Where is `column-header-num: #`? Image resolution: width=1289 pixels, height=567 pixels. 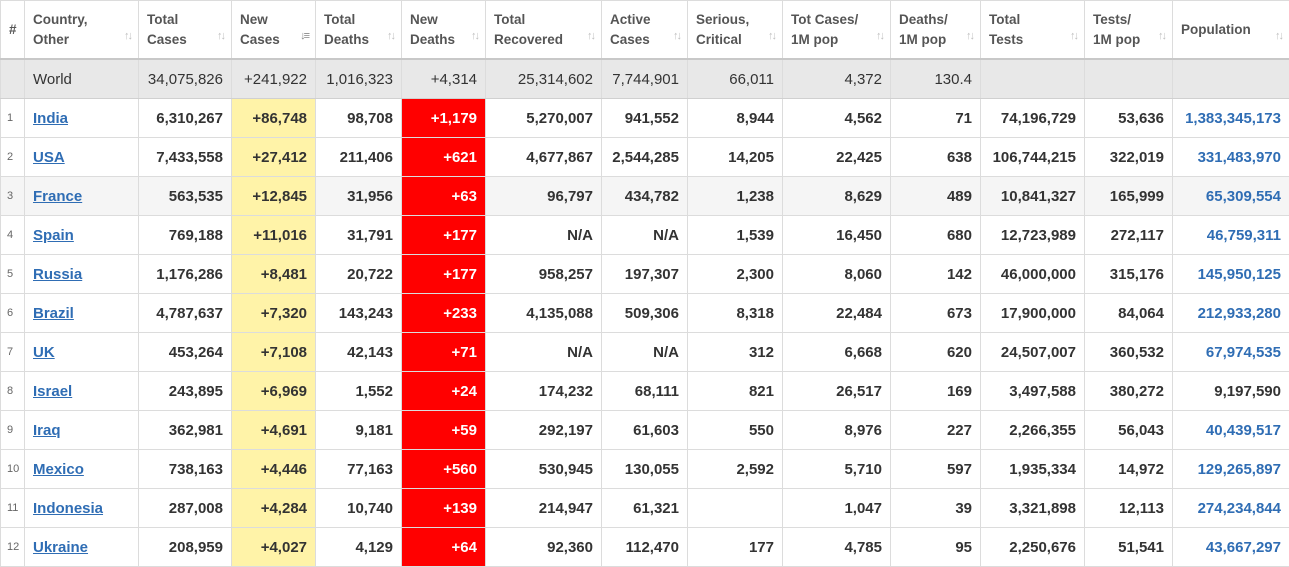
column-header-num: # is located at coordinates (13, 30).